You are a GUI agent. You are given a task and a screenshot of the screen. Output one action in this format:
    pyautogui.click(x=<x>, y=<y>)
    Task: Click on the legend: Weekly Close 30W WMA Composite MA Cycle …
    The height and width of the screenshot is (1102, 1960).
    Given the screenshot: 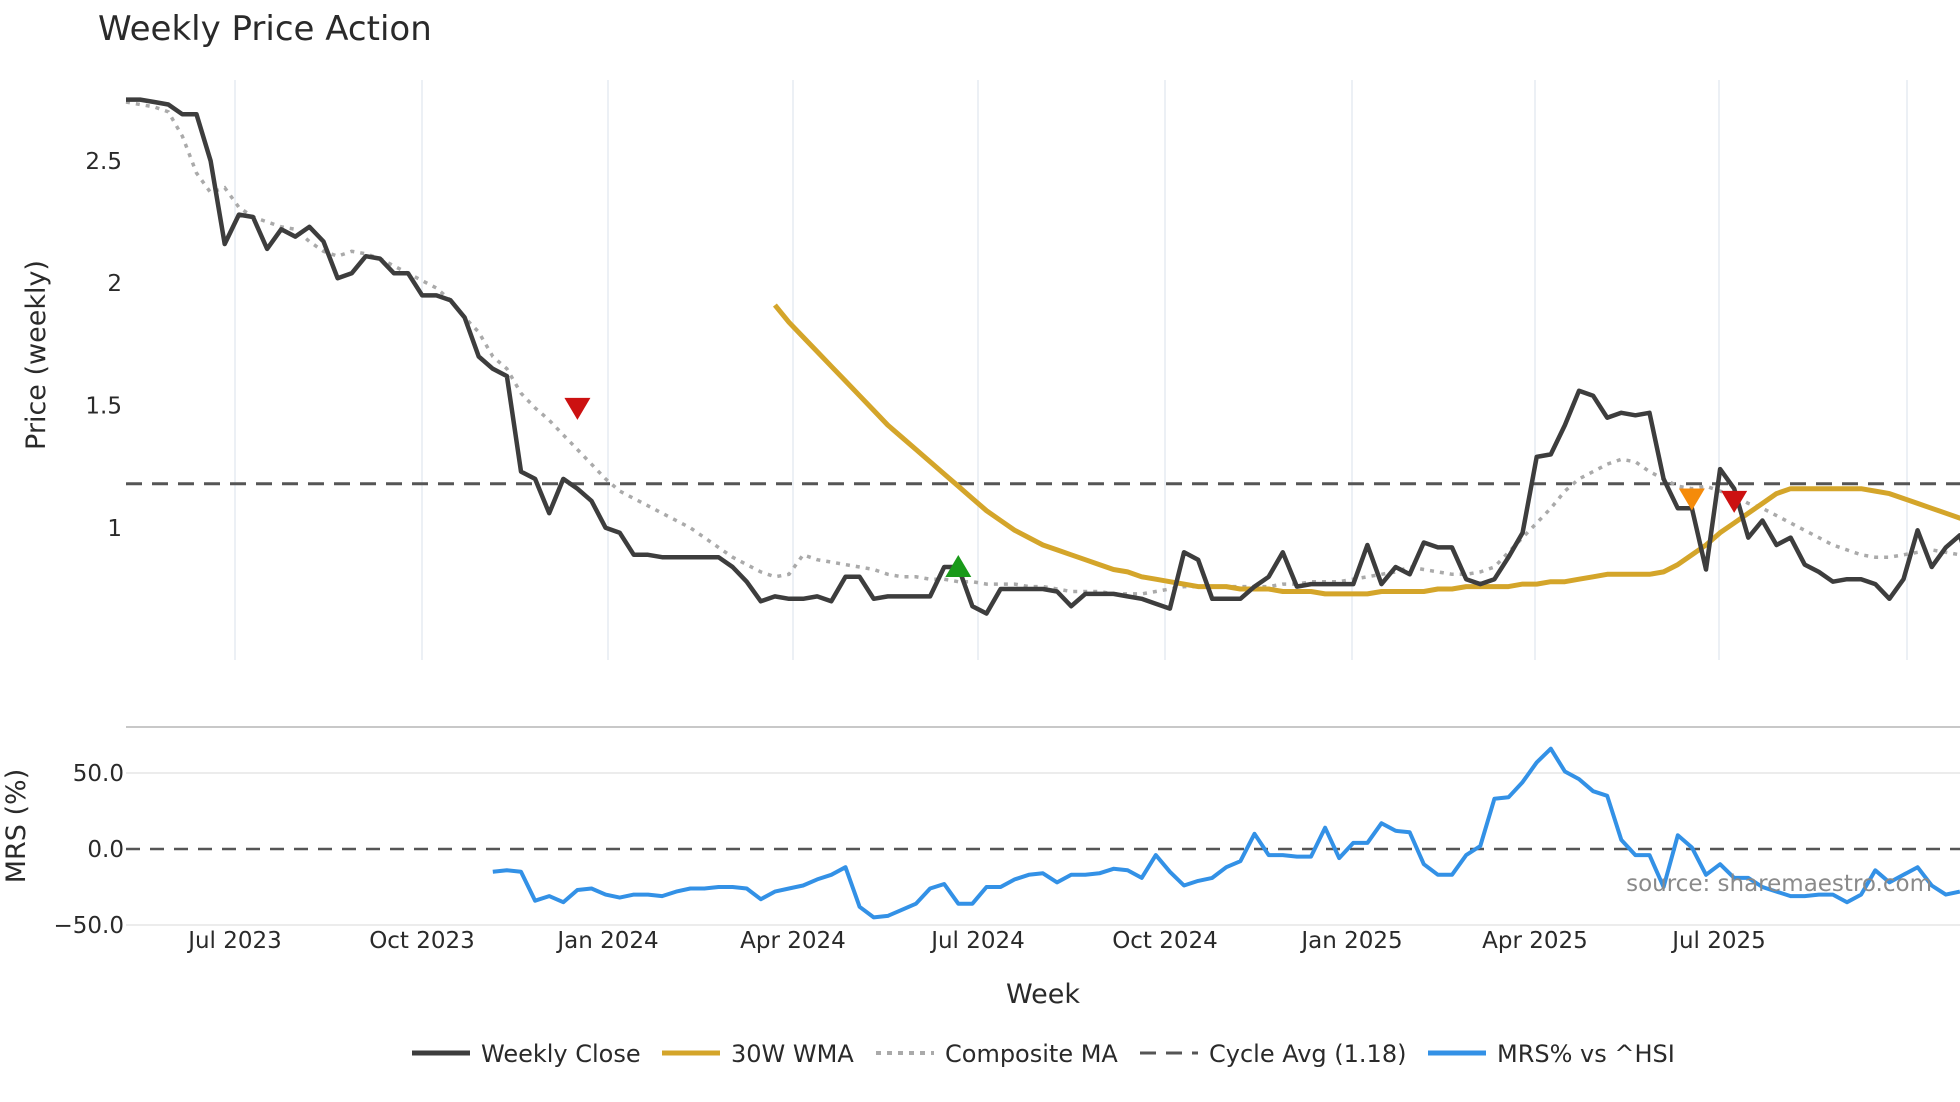 What is the action you would take?
    pyautogui.click(x=1043, y=1054)
    